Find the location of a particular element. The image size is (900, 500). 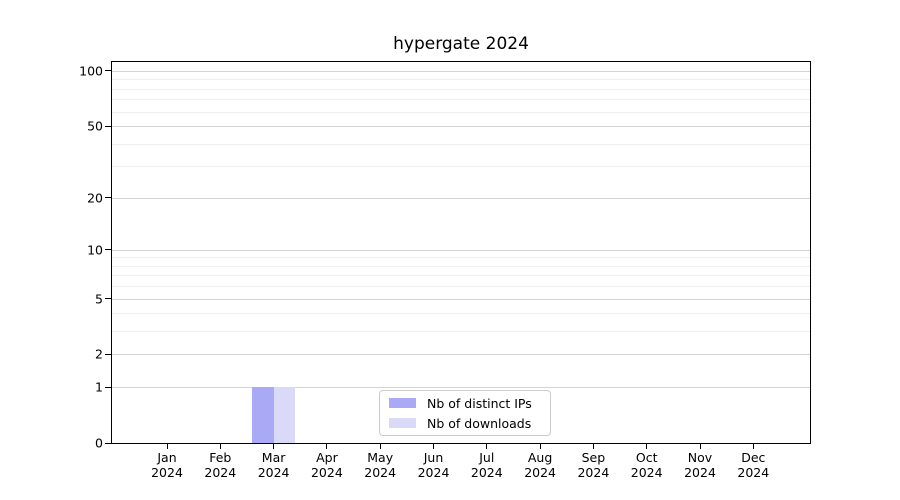

x-tick-month: Feb is located at coordinates (220, 457).